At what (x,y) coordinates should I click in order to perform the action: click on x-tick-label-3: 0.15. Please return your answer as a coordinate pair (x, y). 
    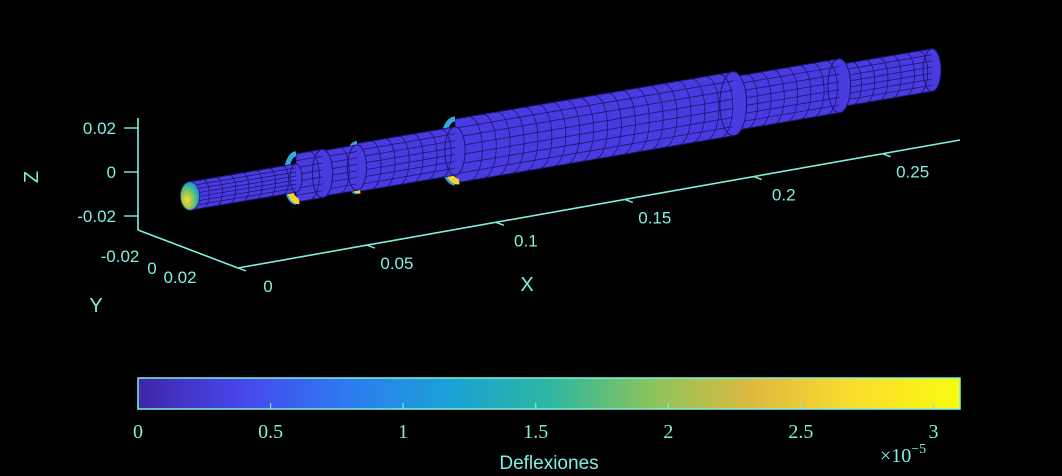
    Looking at the image, I should click on (654, 217).